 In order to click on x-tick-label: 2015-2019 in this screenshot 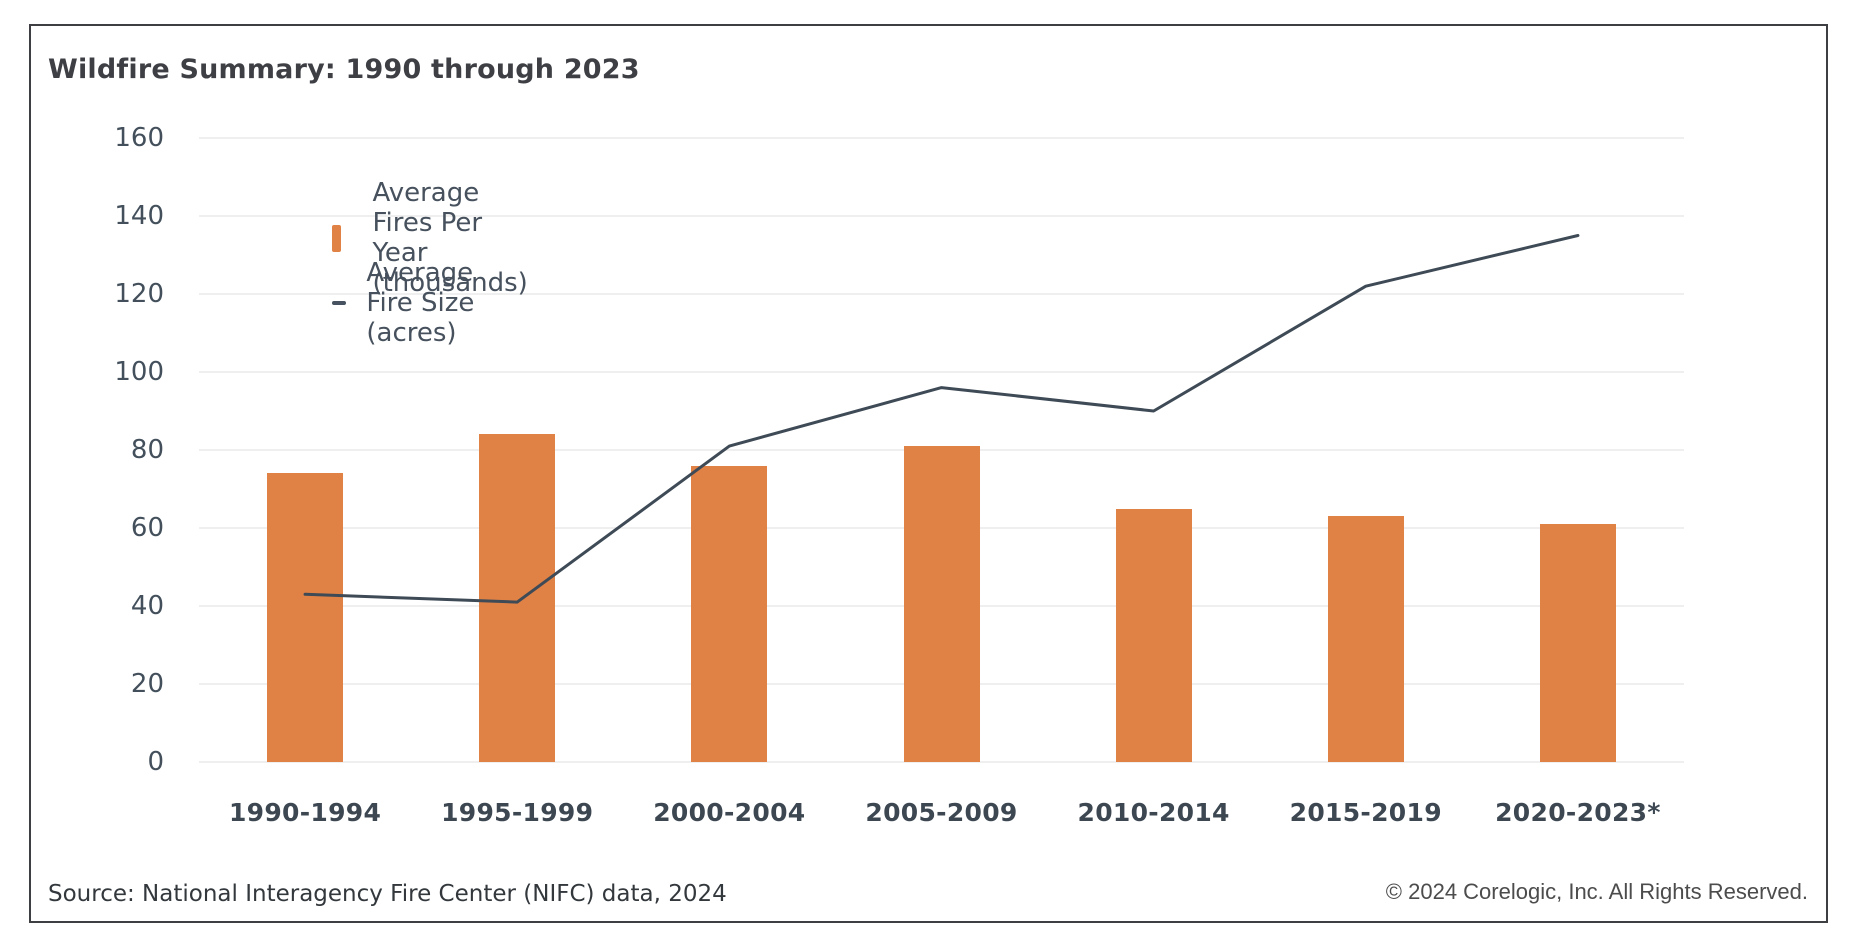, I will do `click(1365, 812)`.